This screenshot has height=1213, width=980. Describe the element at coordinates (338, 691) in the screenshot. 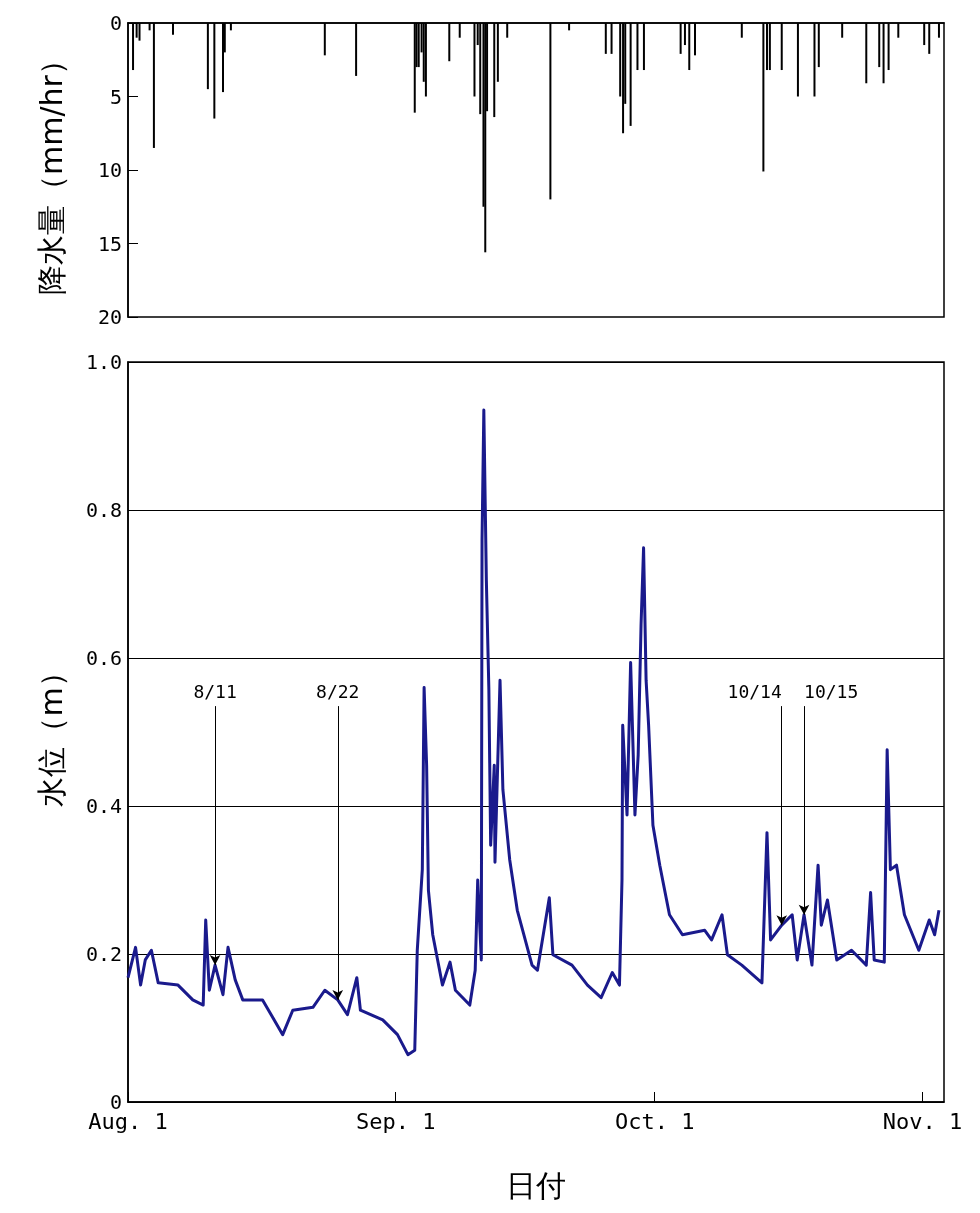

I see `annotation: 8/22` at that location.